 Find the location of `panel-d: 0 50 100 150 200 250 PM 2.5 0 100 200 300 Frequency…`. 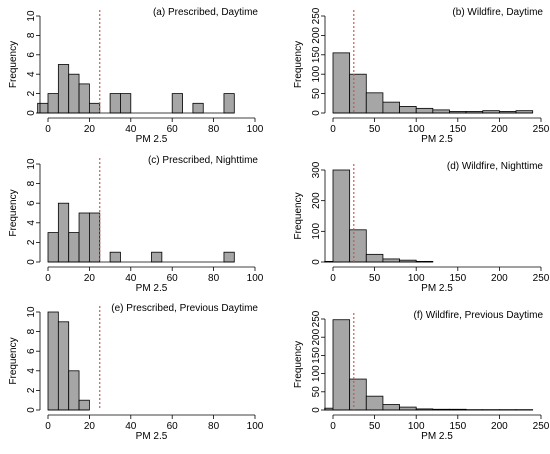

panel-d: 0 50 100 150 200 250 PM 2.5 0 100 200 300 Frequency… is located at coordinates (421, 227).